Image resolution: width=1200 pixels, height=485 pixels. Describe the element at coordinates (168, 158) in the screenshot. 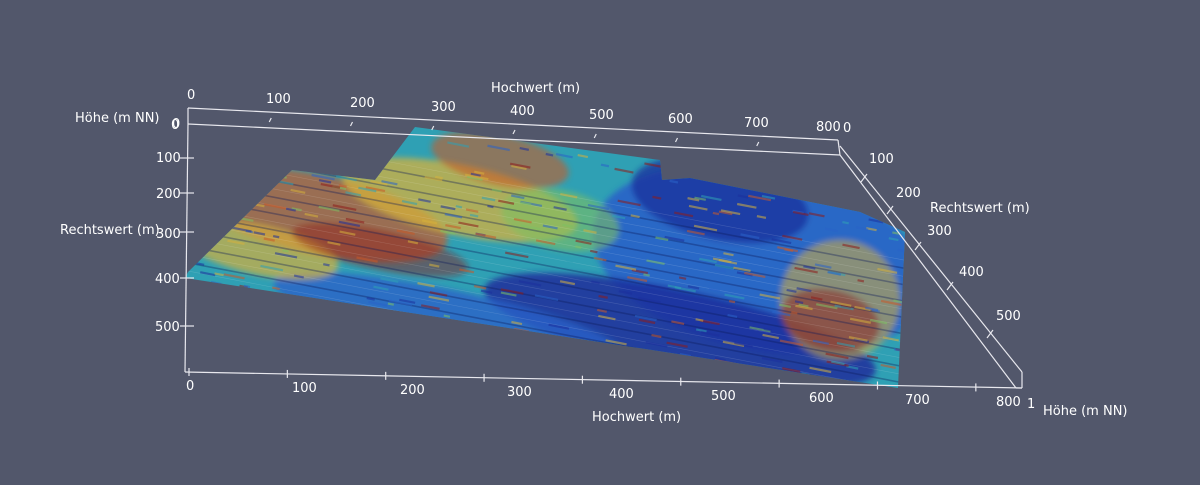

I see `left-rechtswert-tick: 100` at that location.